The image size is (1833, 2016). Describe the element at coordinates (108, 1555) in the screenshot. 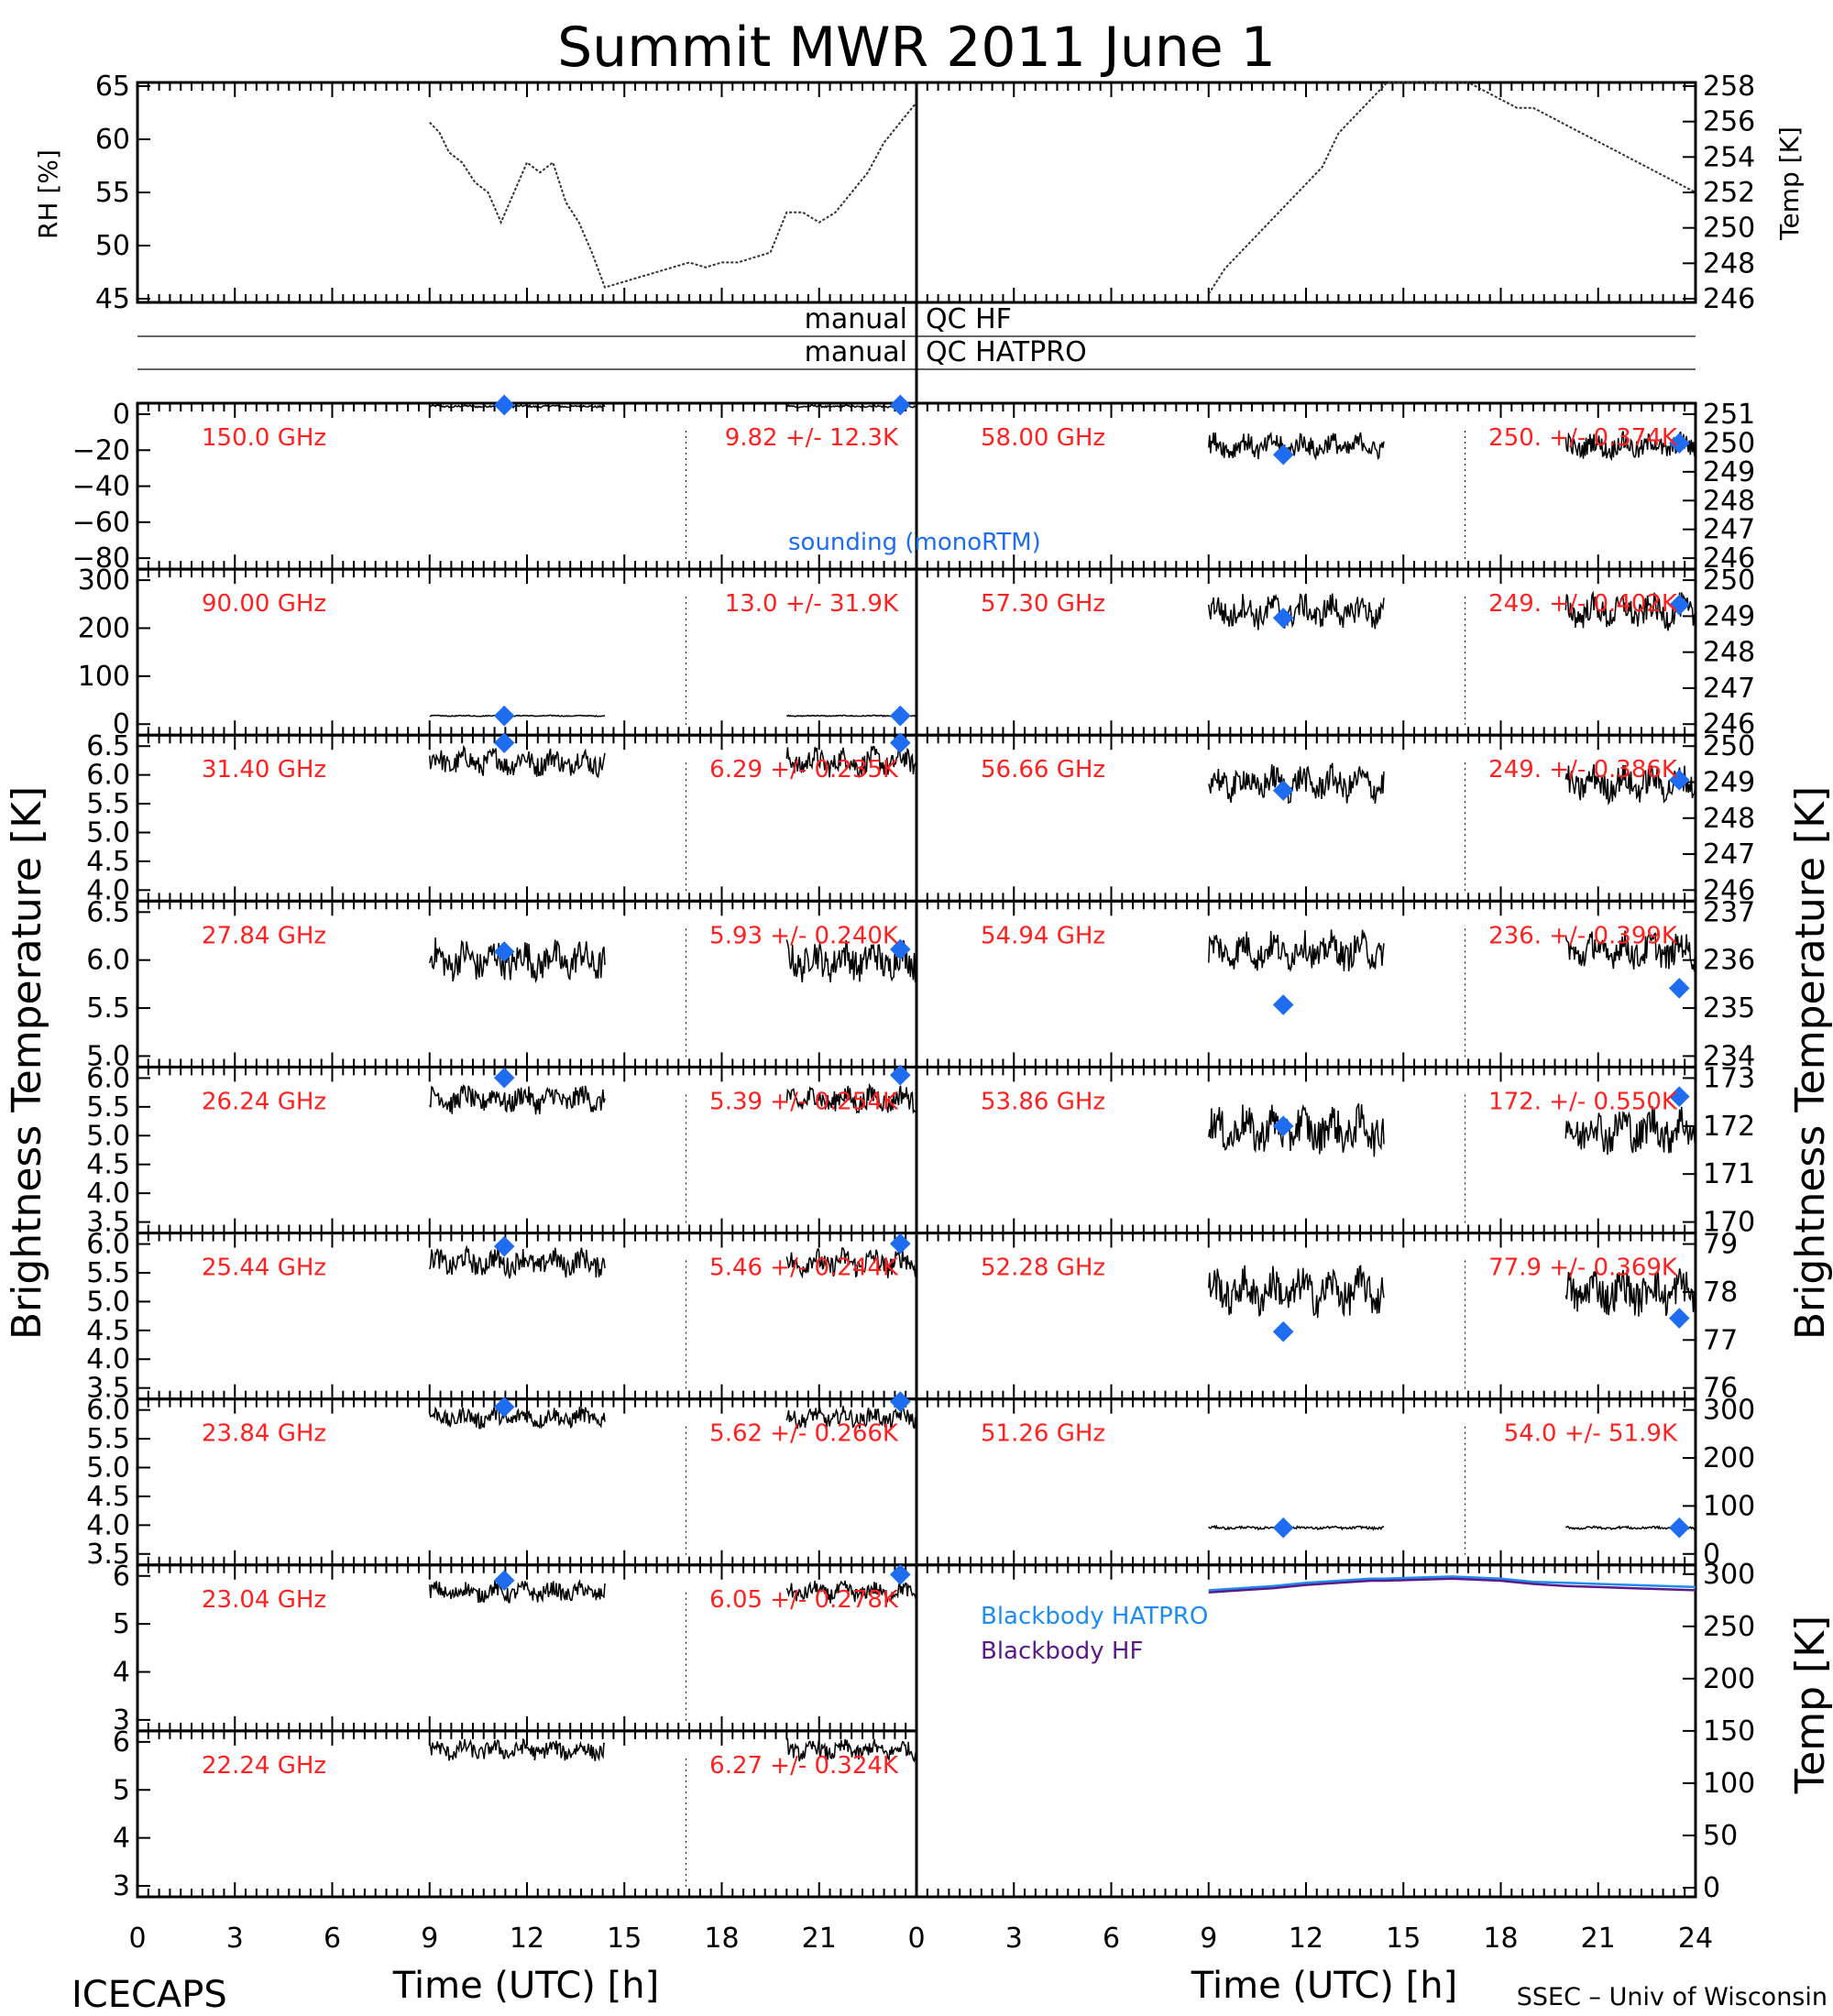

I see `panel-left-6-ytick-label: 3.5` at that location.